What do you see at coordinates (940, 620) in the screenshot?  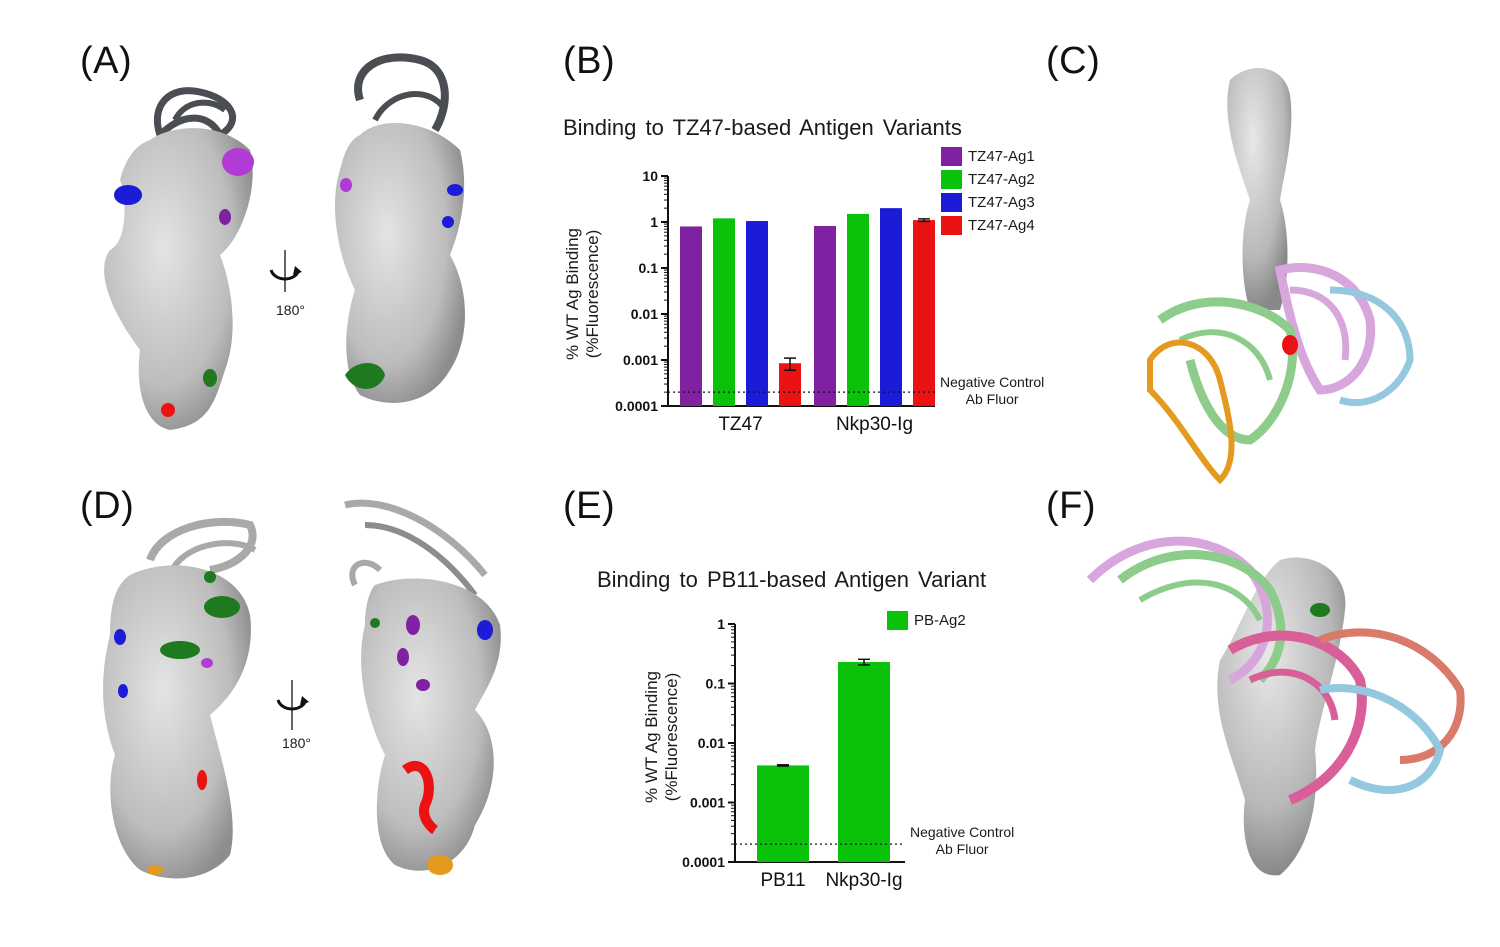 I see `legend-label: PB-Ag2` at bounding box center [940, 620].